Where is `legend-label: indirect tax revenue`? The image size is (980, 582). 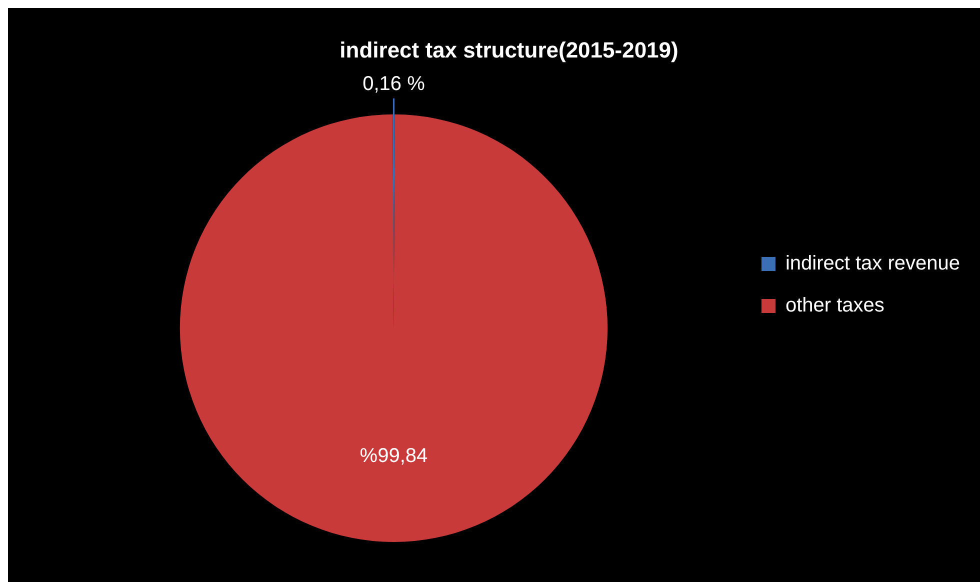
legend-label: indirect tax revenue is located at coordinates (872, 263).